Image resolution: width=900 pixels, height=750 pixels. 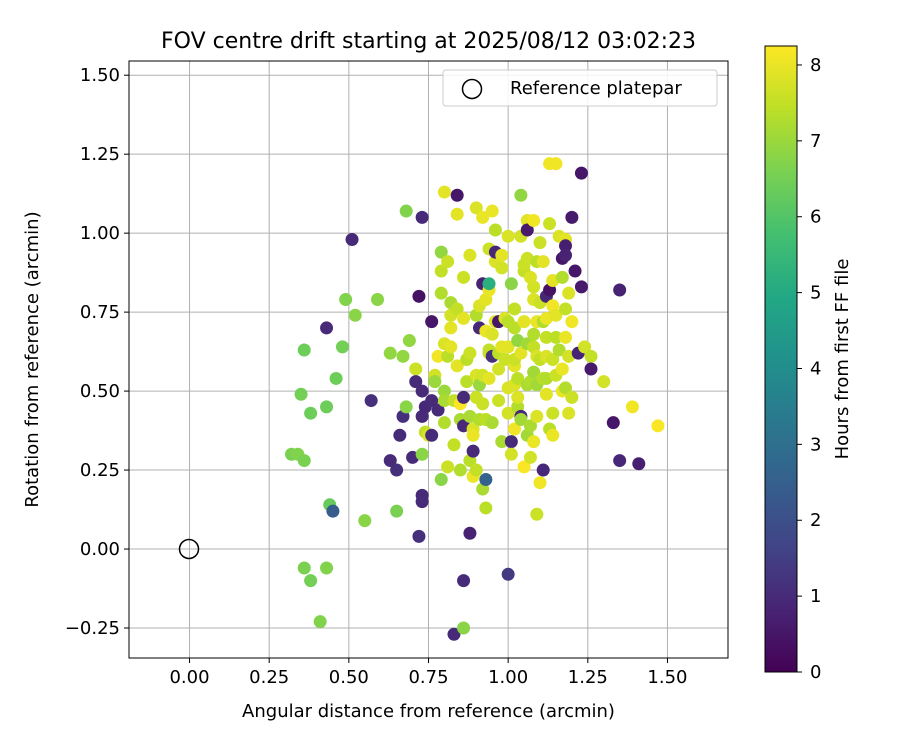 I want to click on x-tick-label: 1.25, so click(x=588, y=677).